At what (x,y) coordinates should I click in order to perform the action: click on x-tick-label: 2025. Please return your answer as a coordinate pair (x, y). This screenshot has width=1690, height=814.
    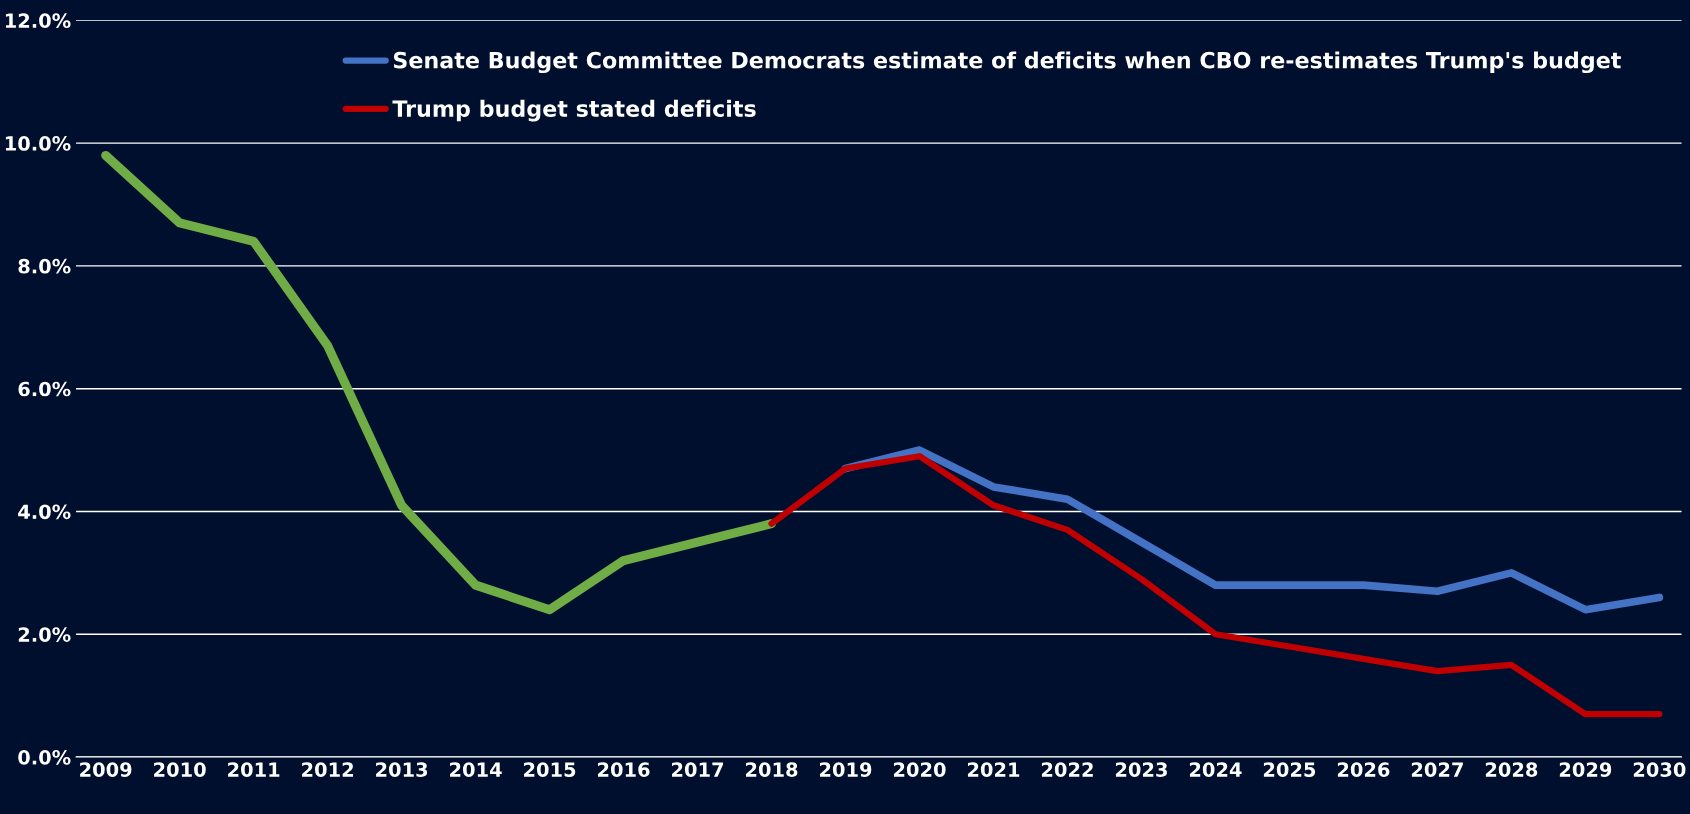
    Looking at the image, I should click on (1289, 769).